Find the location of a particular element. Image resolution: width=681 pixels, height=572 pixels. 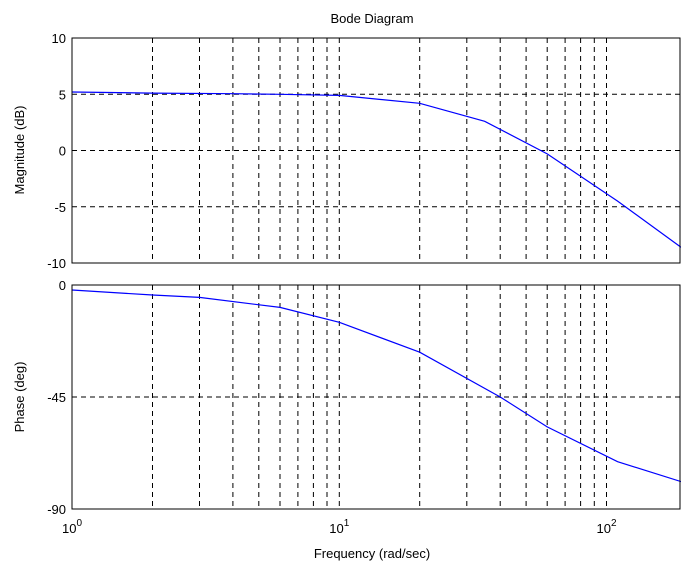

x-tick-label: 10⁰ is located at coordinates (72, 527).